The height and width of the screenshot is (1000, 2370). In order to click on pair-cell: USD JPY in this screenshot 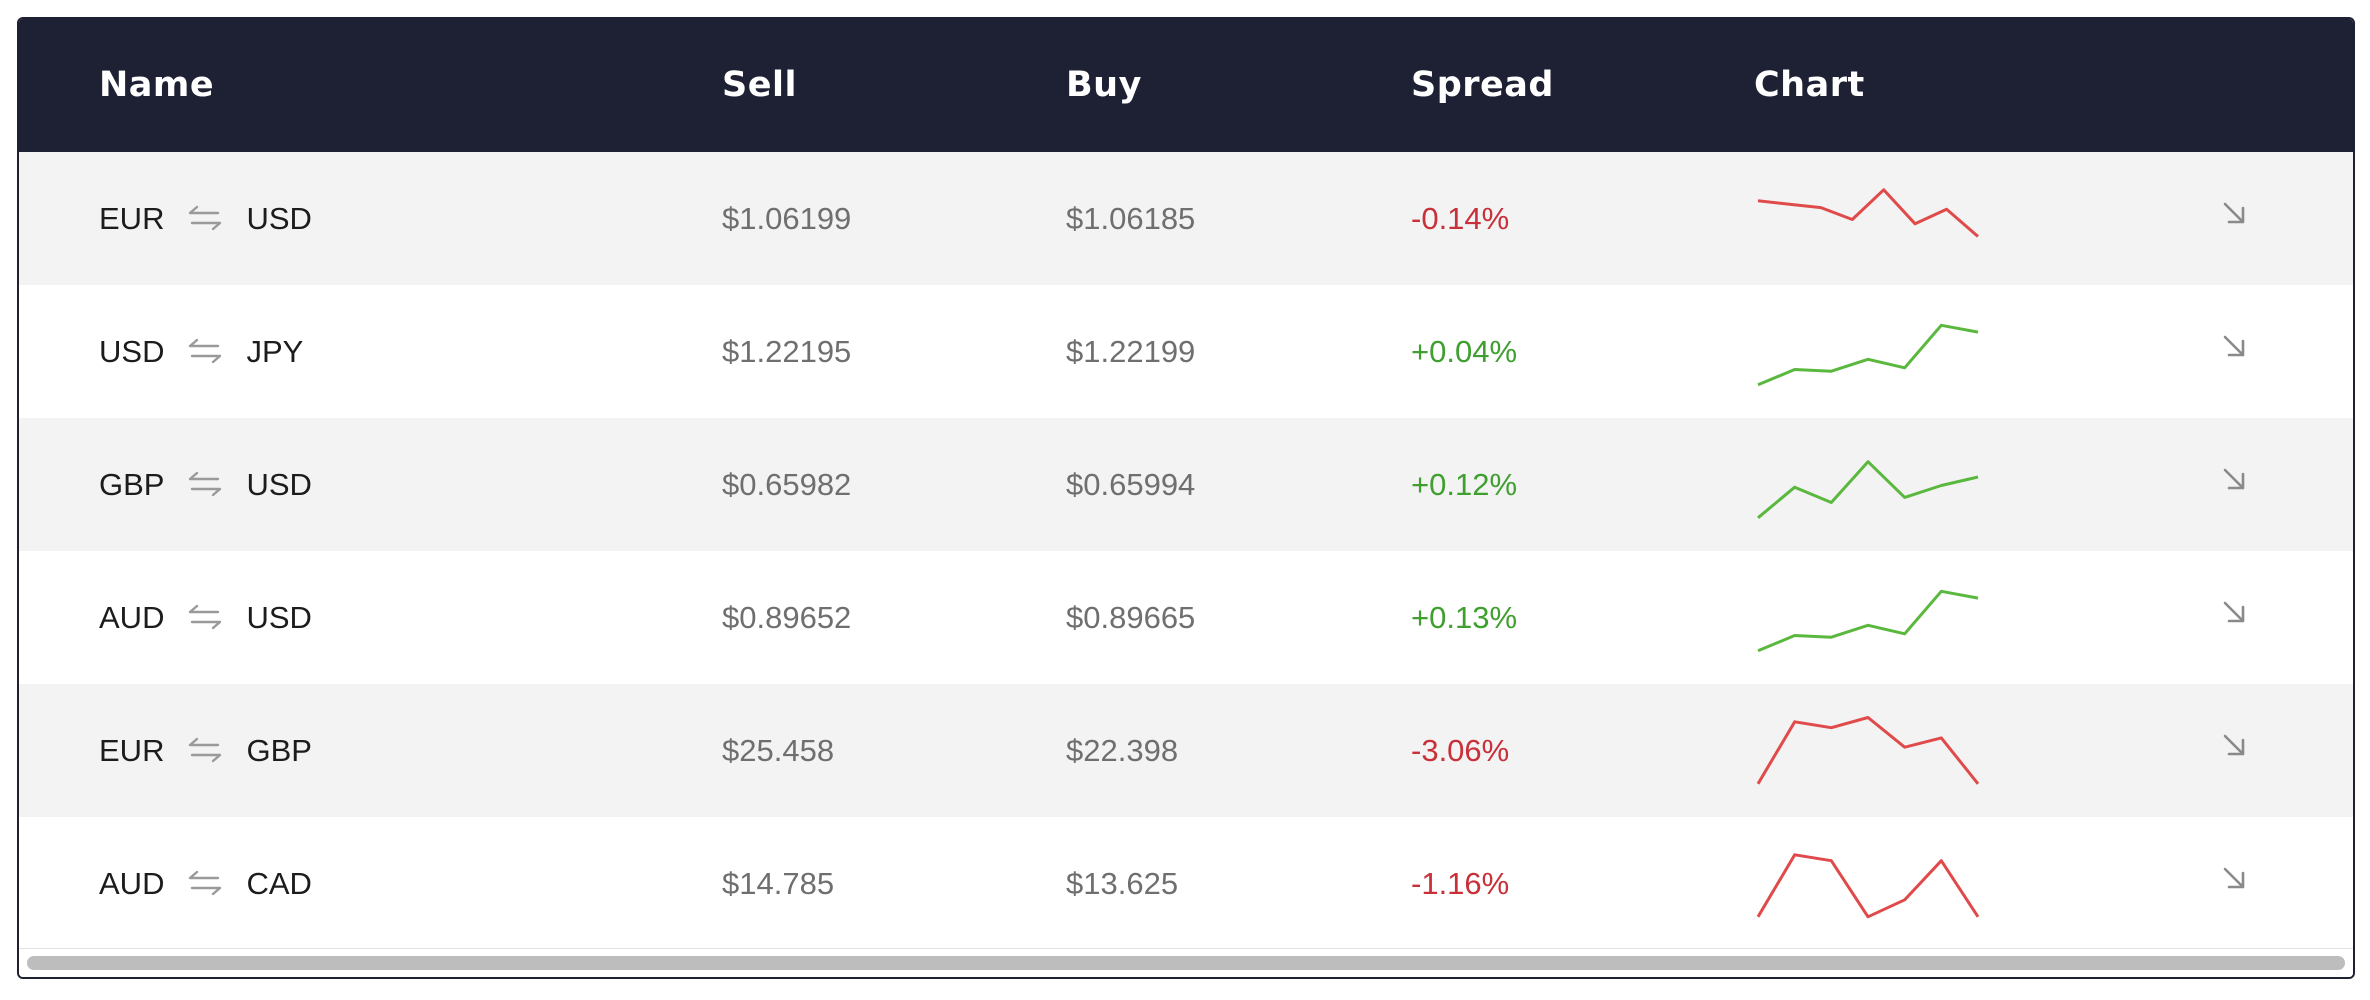, I will do `click(201, 351)`.